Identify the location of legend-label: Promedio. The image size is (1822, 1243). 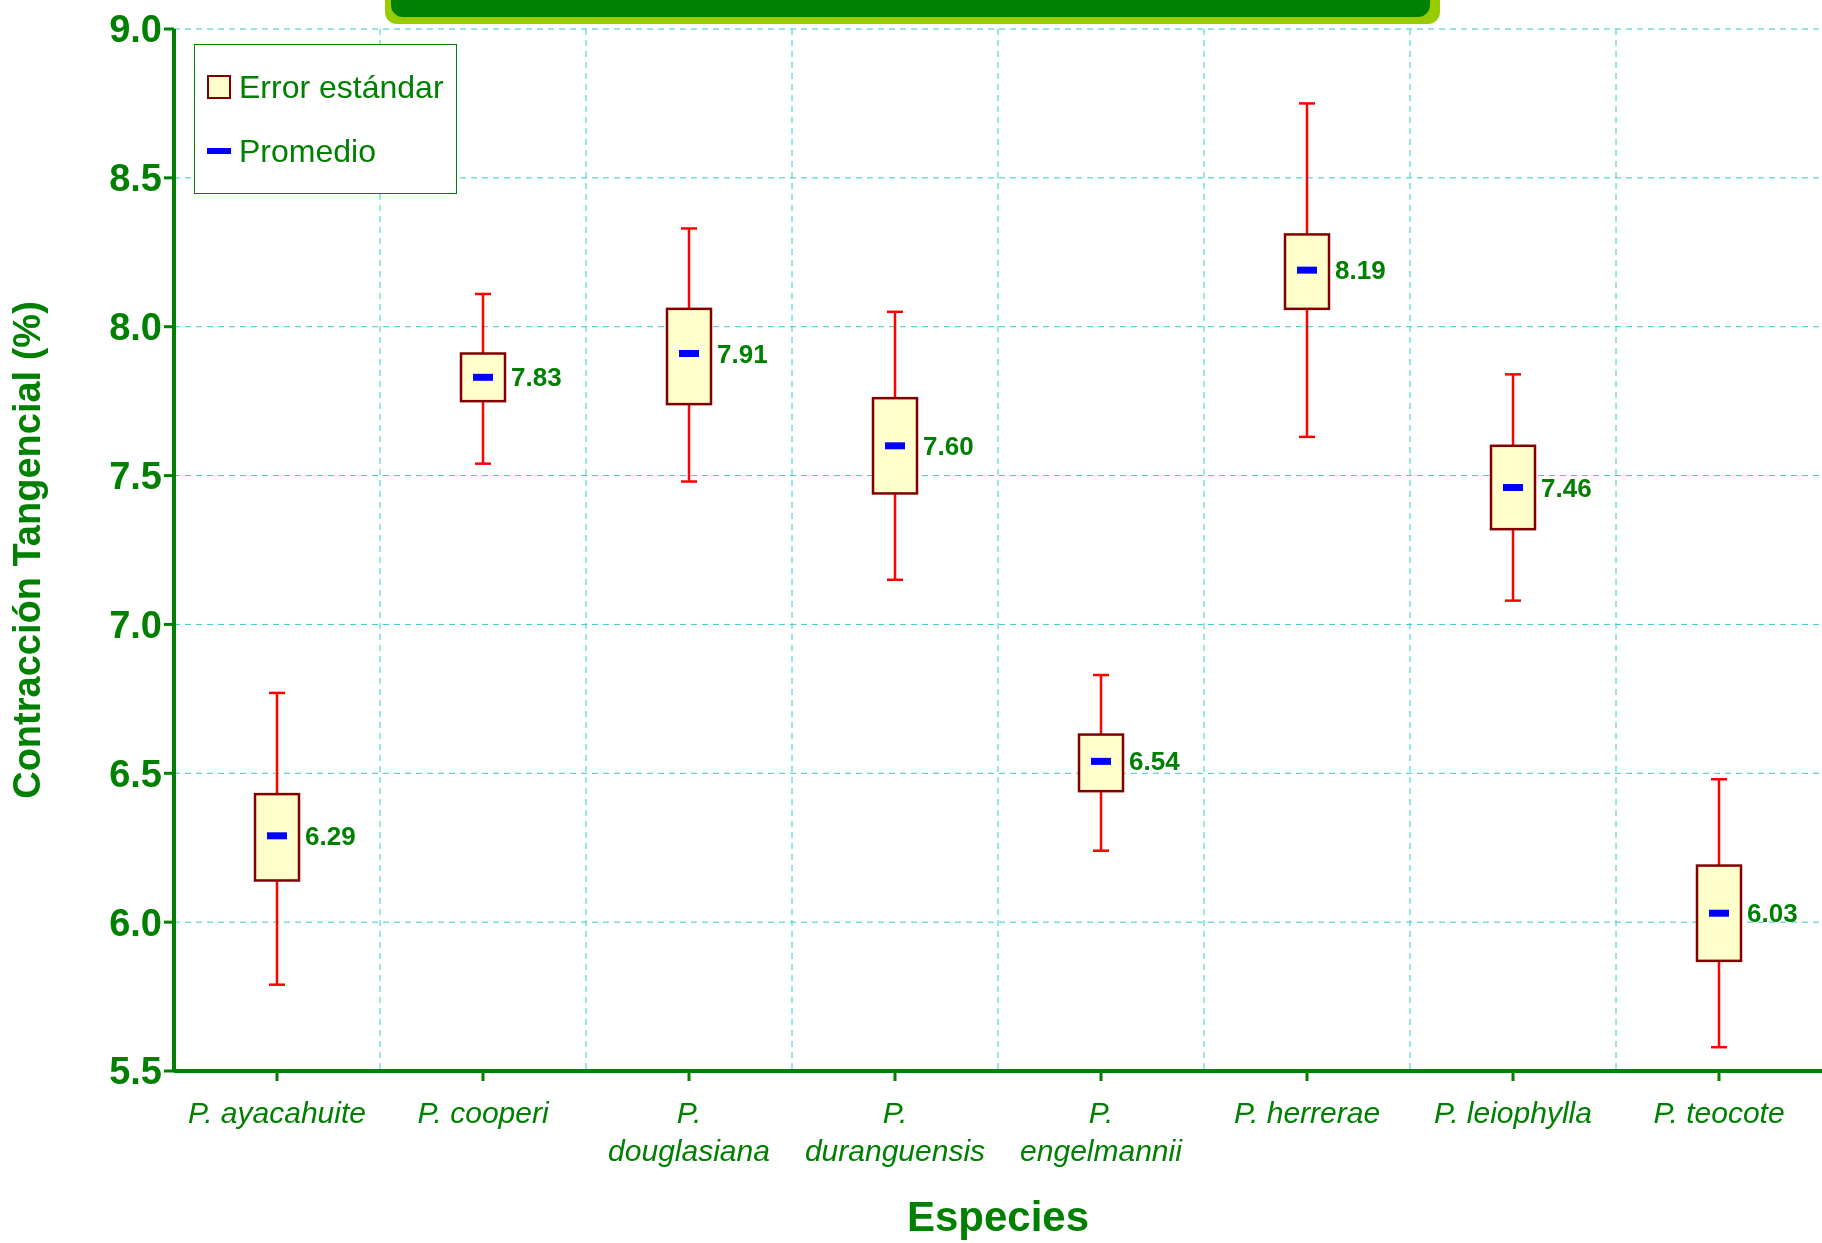
(307, 151).